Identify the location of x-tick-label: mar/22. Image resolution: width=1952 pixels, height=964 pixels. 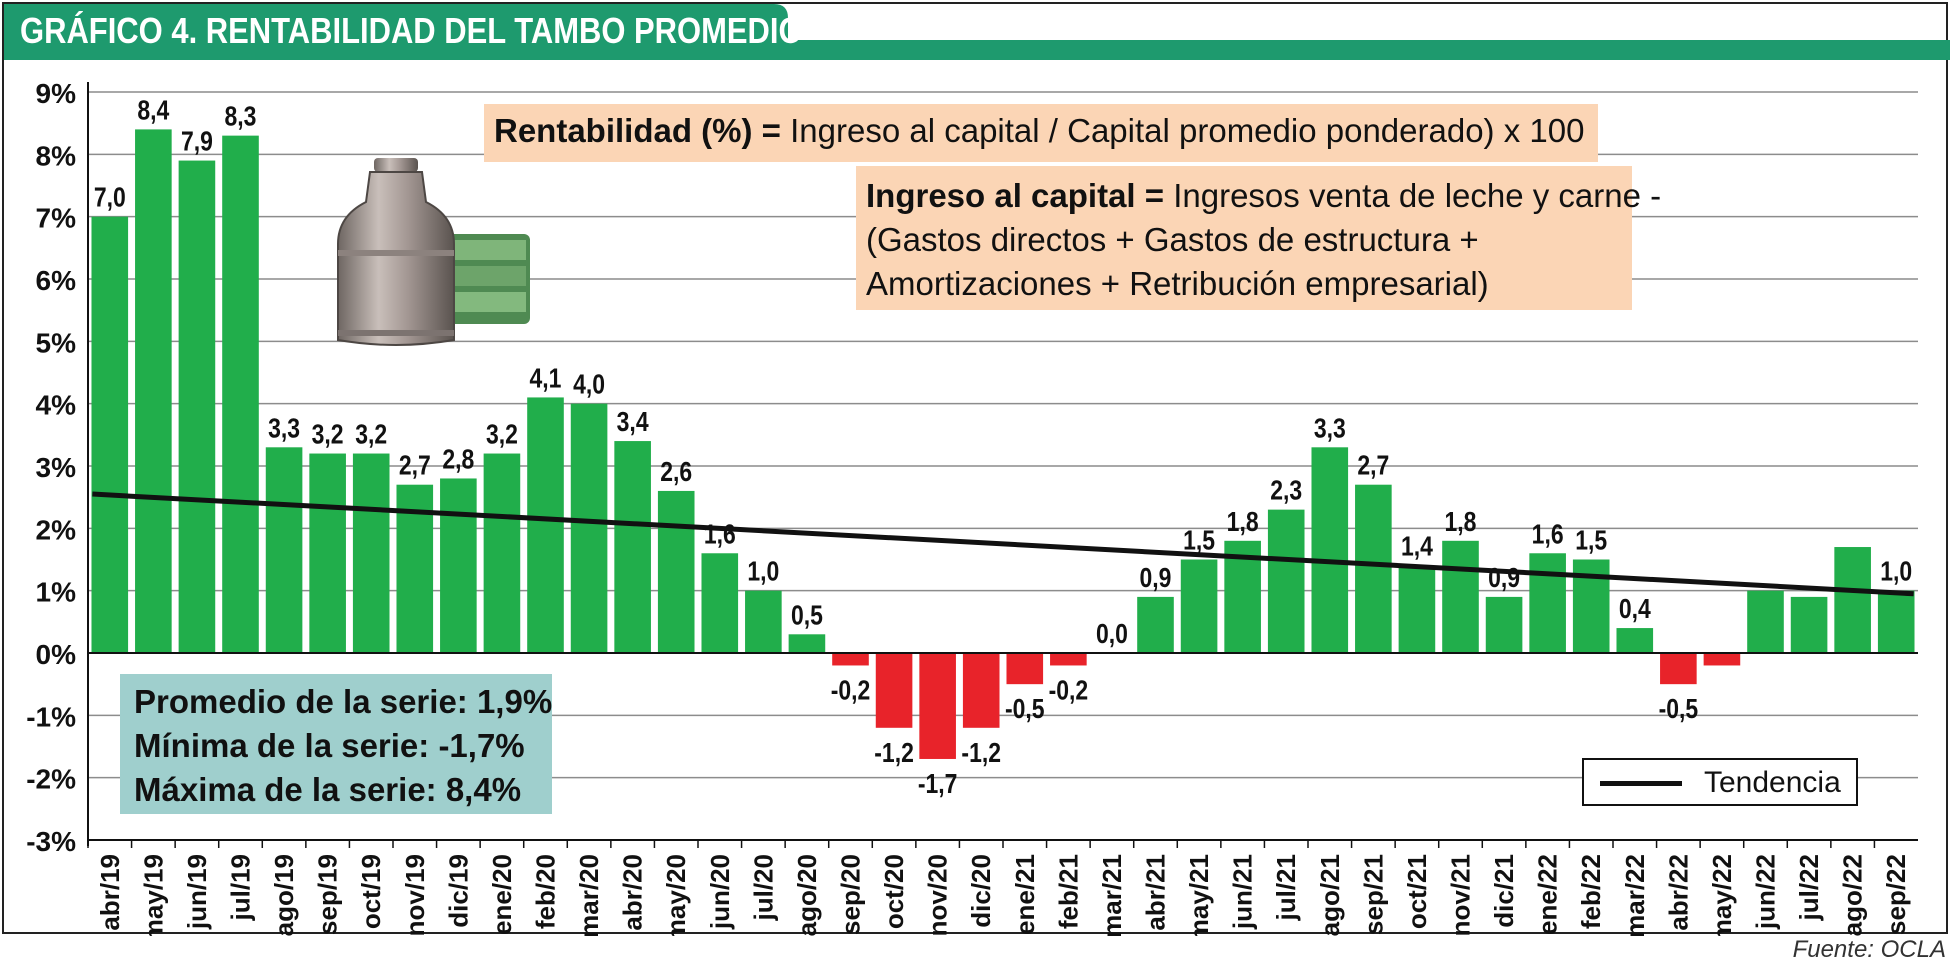
(1635, 895).